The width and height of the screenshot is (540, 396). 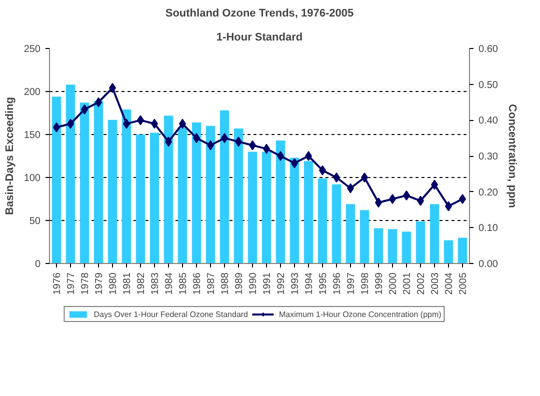 I want to click on x-tick-label: 1985, so click(x=183, y=283).